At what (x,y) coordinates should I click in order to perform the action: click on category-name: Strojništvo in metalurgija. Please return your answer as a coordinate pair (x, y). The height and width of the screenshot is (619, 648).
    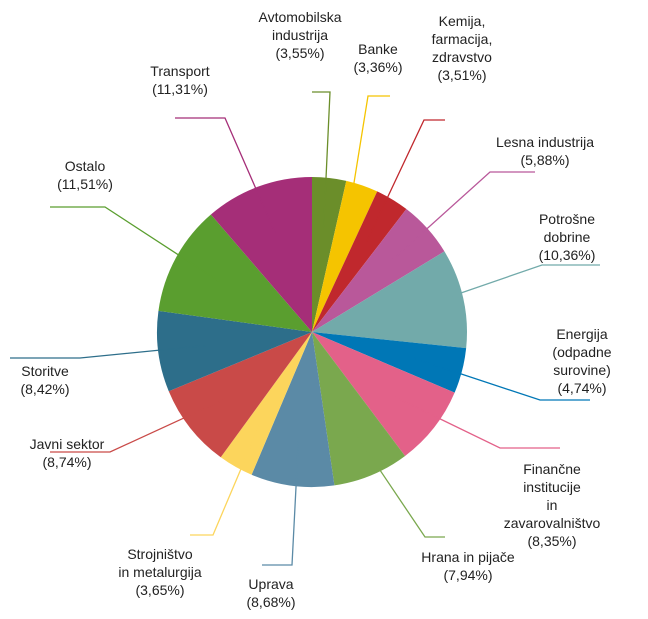
    Looking at the image, I should click on (160, 563).